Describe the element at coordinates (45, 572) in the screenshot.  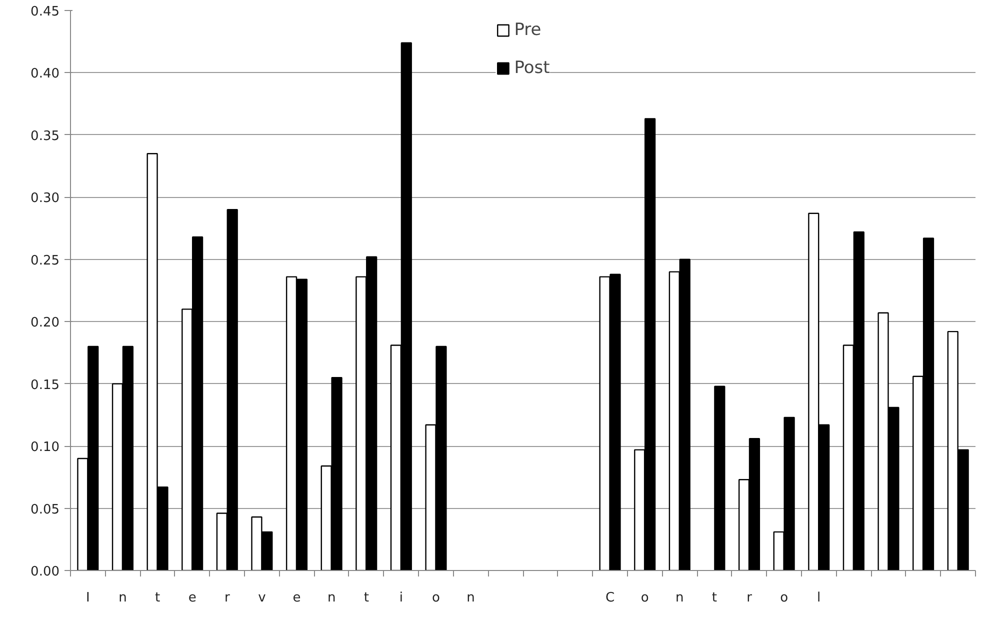
I see `y-tick-label: 0.00` at that location.